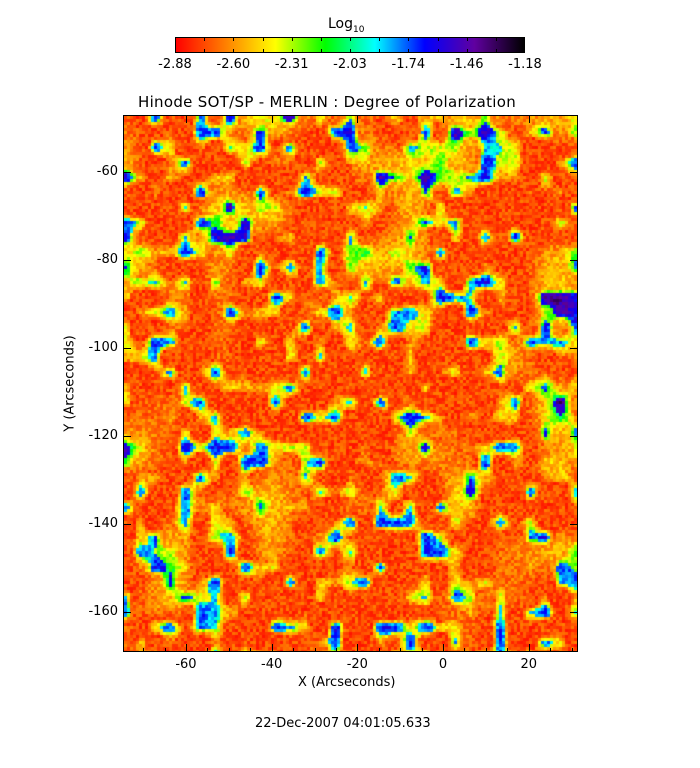 The width and height of the screenshot is (700, 768). What do you see at coordinates (186, 664) in the screenshot?
I see `x-tick-label: -60` at bounding box center [186, 664].